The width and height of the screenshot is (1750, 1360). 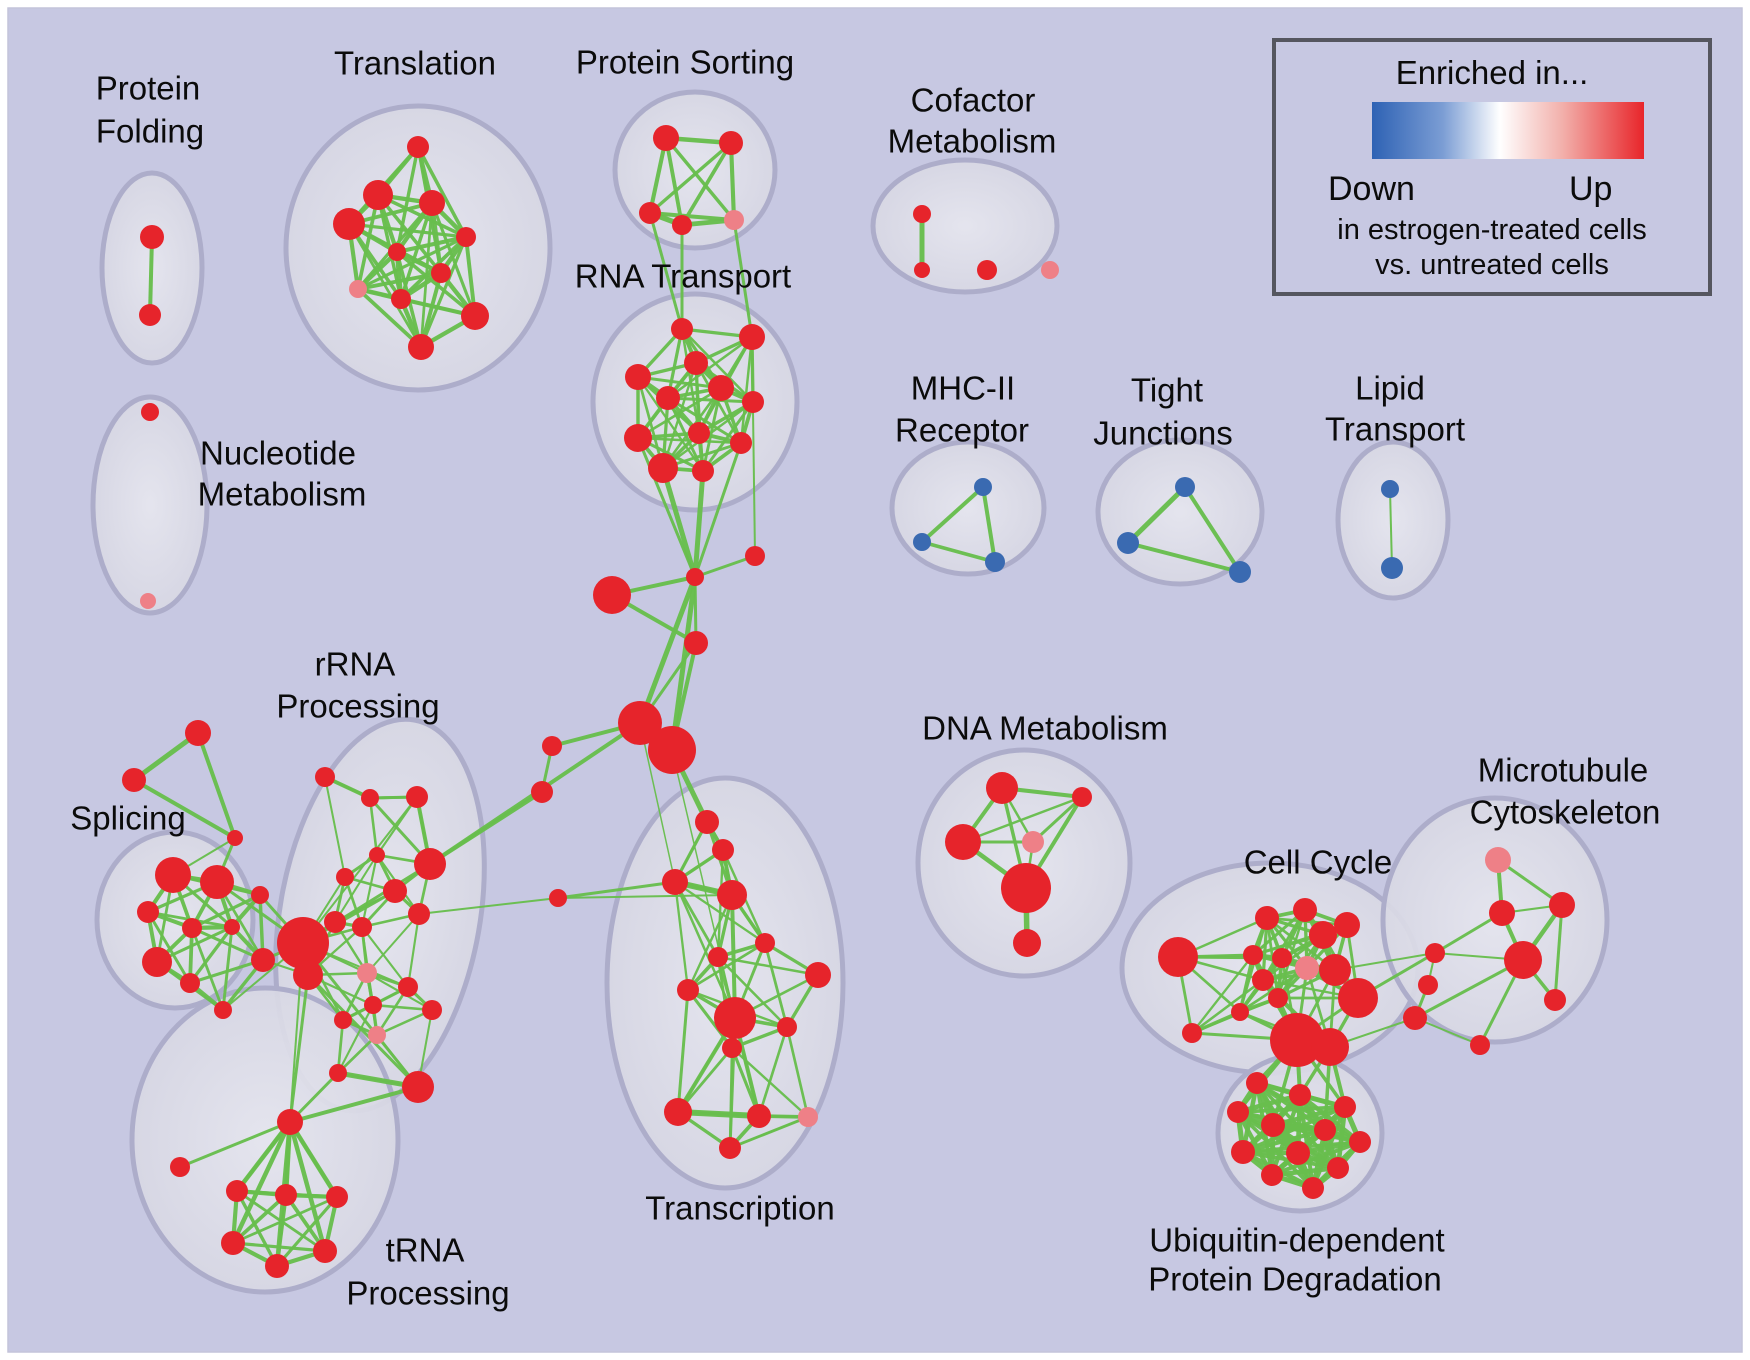 What do you see at coordinates (965, 226) in the screenshot?
I see `cluster-ellipse-cofactor_metabolism` at bounding box center [965, 226].